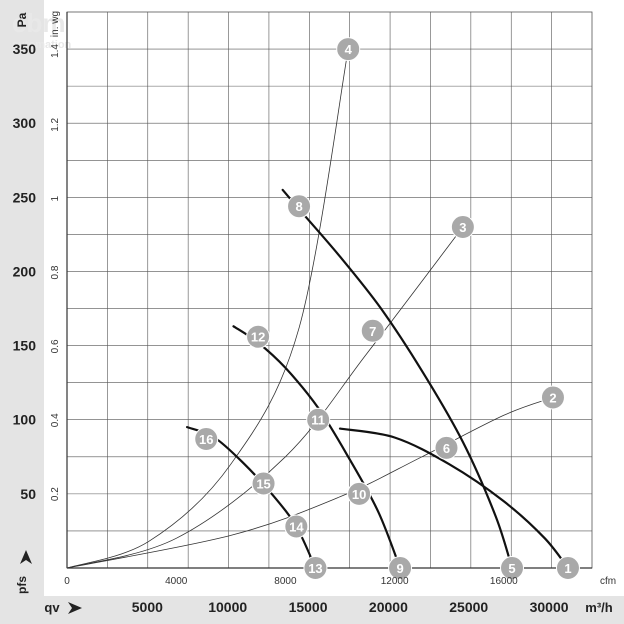 The width and height of the screenshot is (624, 624). I want to click on fan-curve, so click(454, 498).